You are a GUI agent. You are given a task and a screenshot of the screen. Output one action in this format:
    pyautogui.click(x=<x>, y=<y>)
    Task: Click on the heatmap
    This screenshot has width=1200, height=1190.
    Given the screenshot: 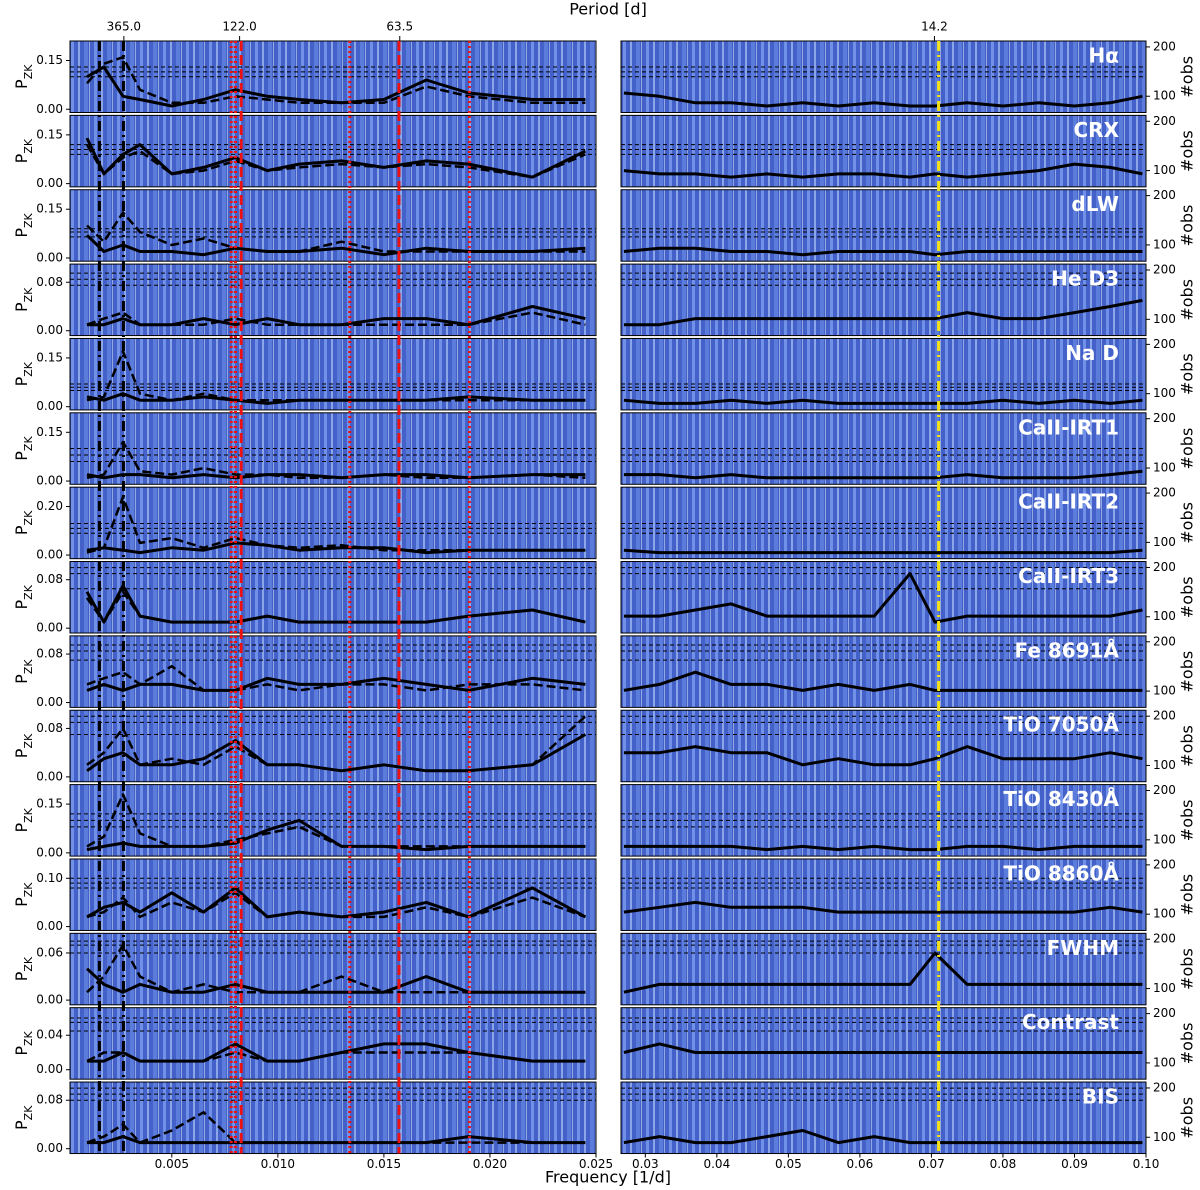 What is the action you would take?
    pyautogui.click(x=333, y=151)
    